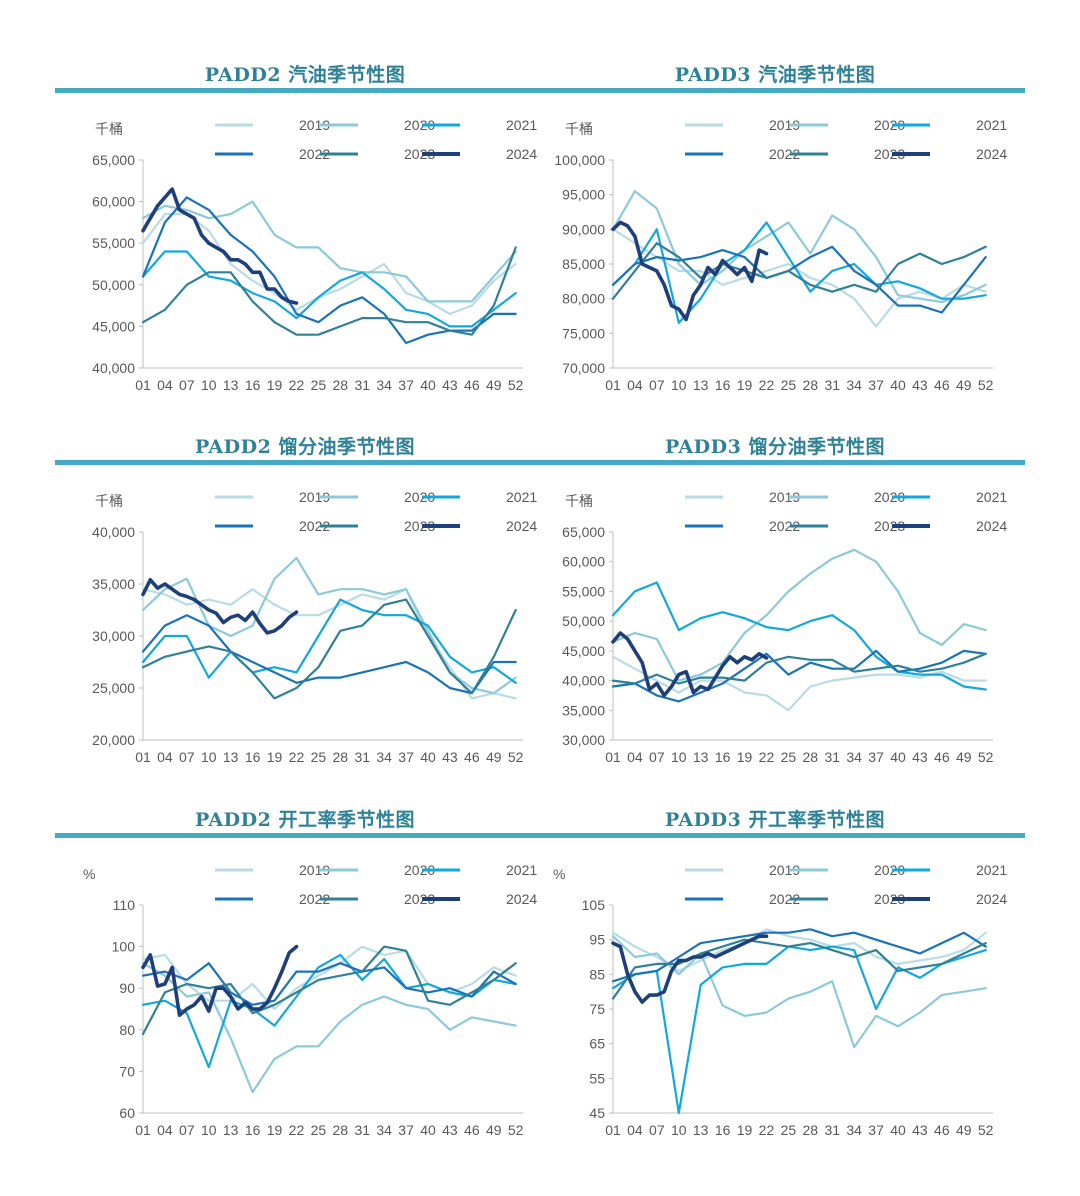 This screenshot has height=1196, width=1080. I want to click on y-tick-label: 95,000, so click(583, 195).